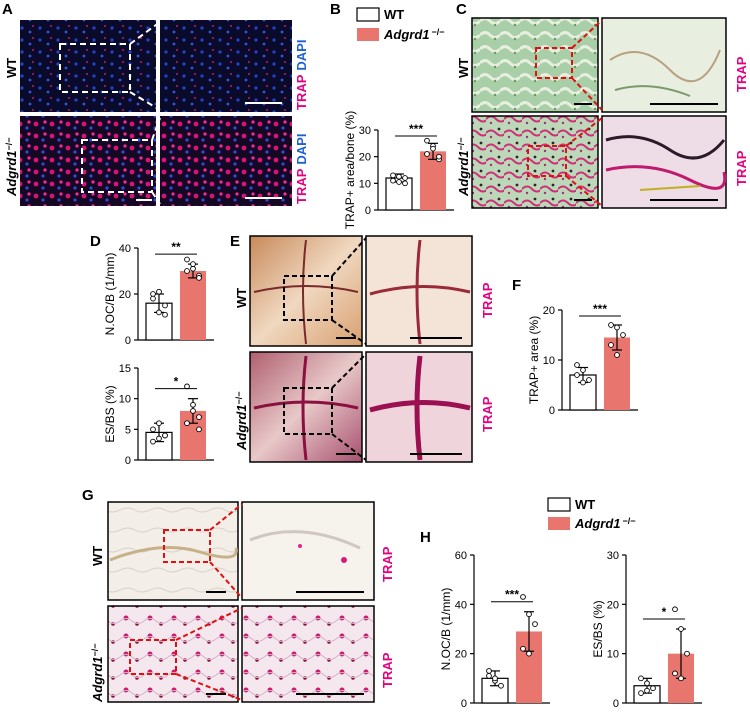 Image resolution: width=750 pixels, height=712 pixels. I want to click on panel-g-row-label-ko: Adgrd1−/−, so click(97, 673).